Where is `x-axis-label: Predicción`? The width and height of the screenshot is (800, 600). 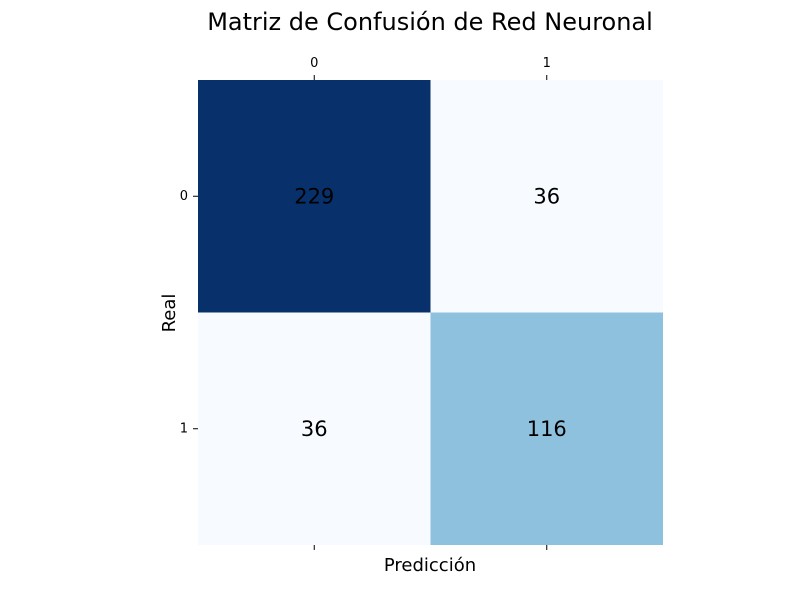
x-axis-label: Predicción is located at coordinates (430, 565).